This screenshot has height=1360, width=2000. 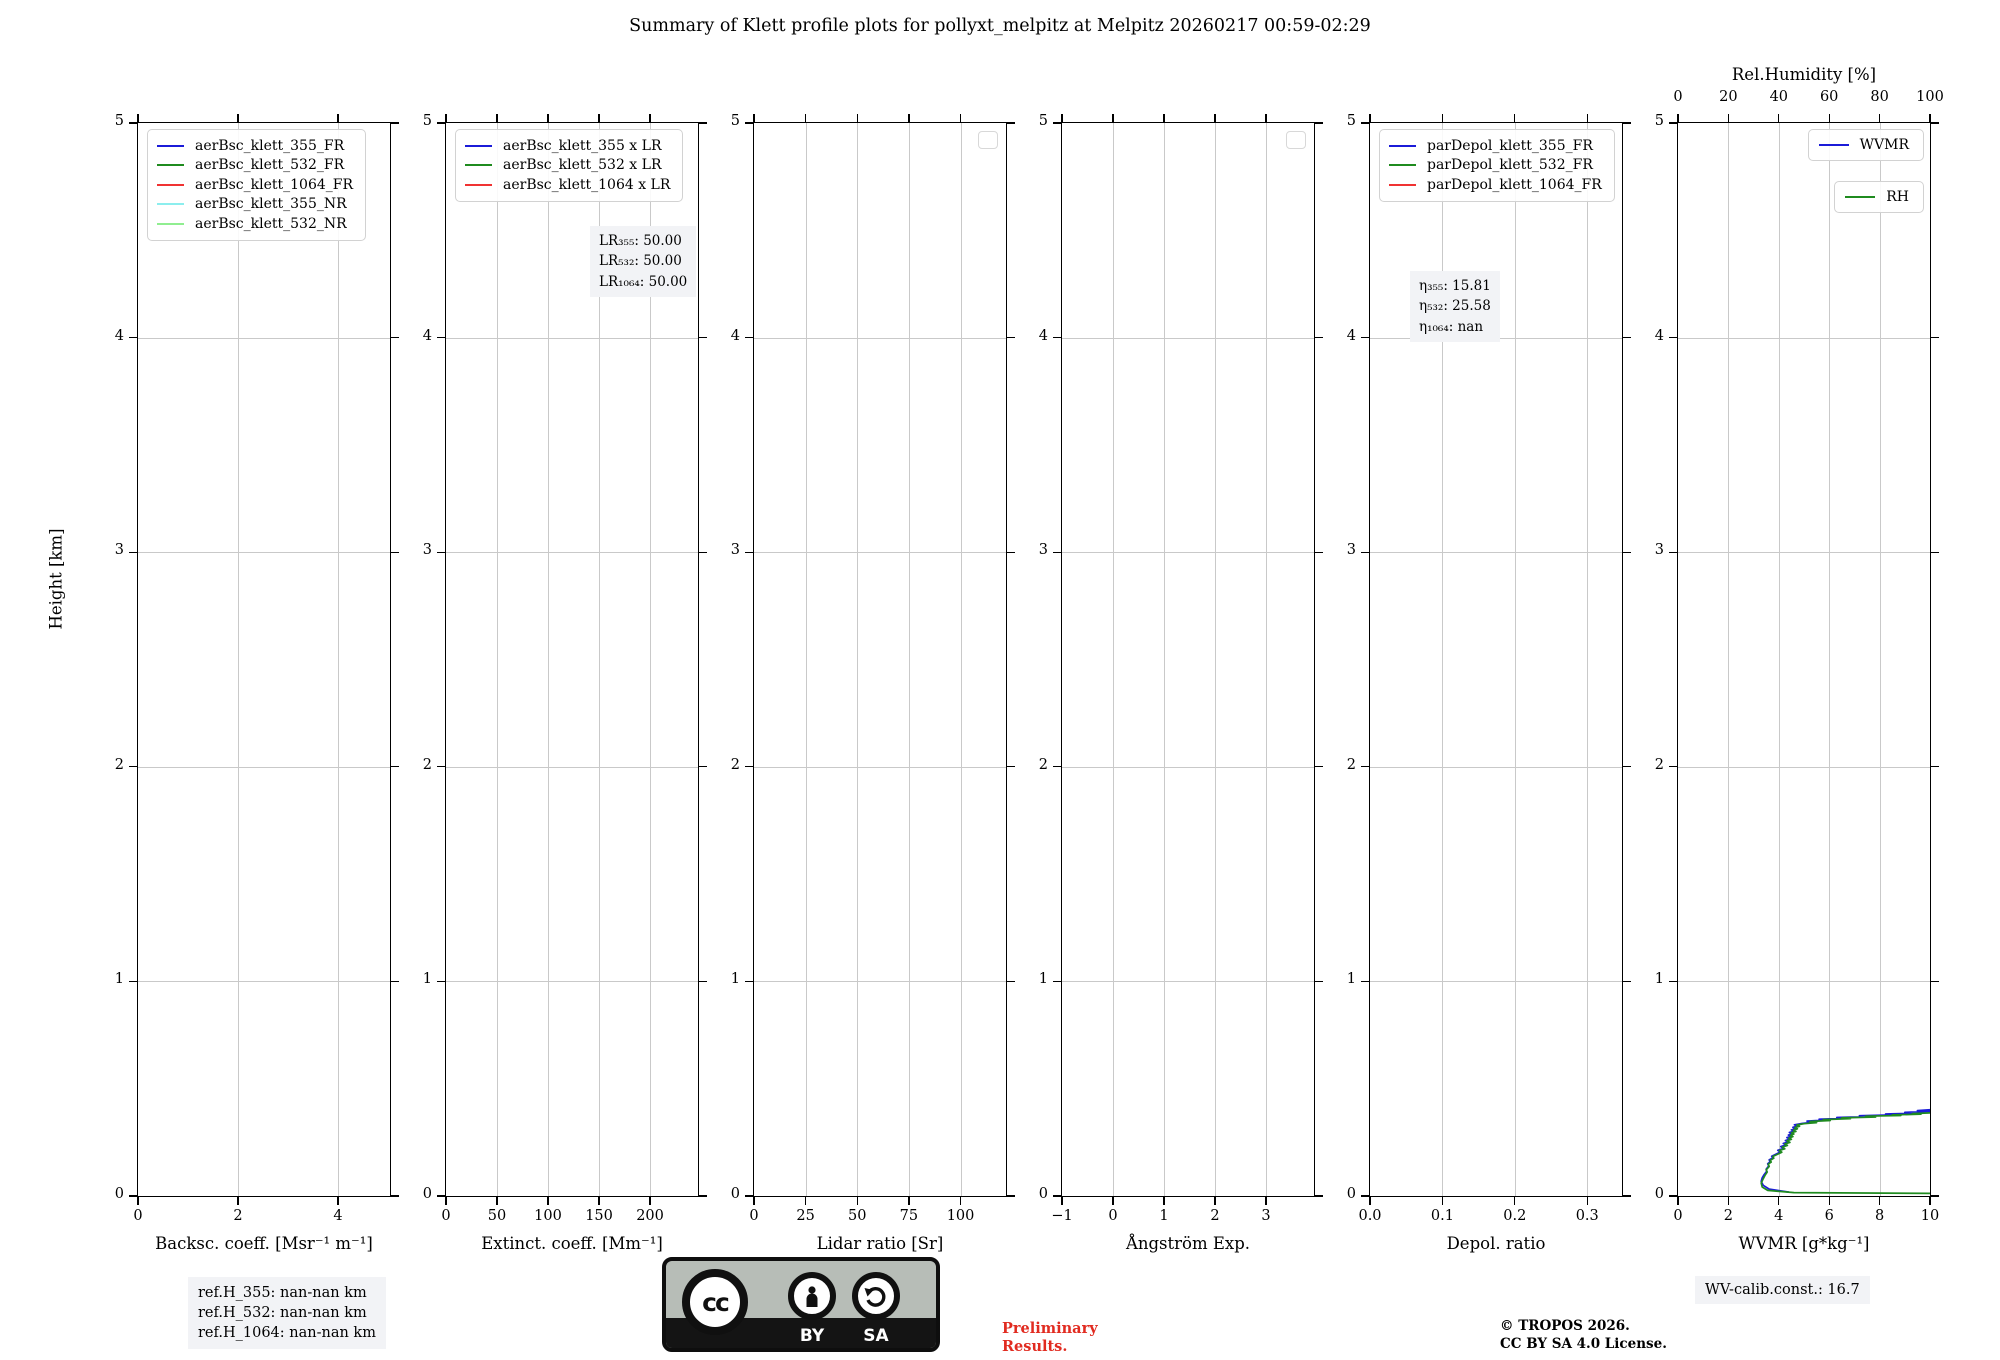 I want to click on x-tick-label: 50, so click(x=857, y=1216).